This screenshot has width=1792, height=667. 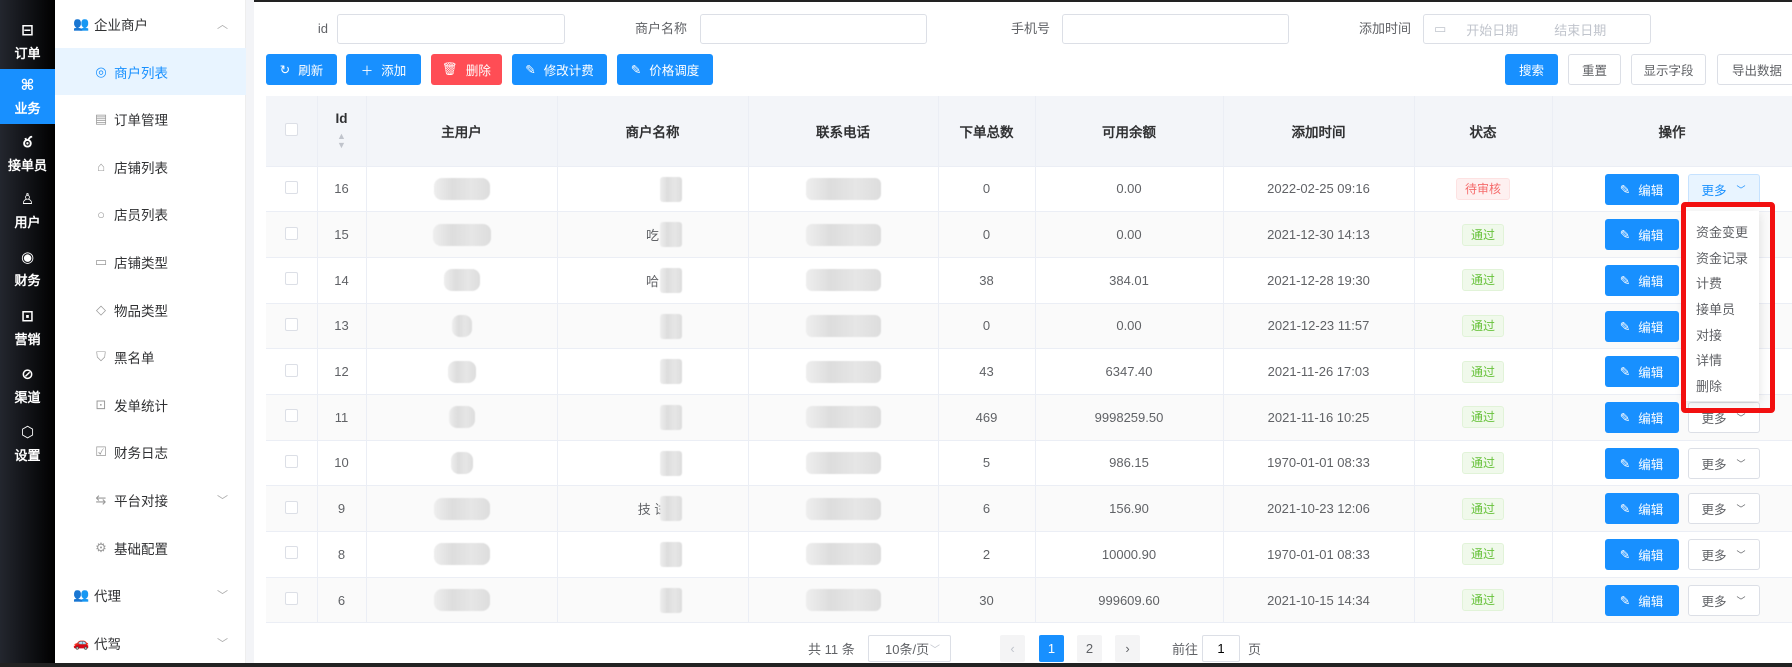 What do you see at coordinates (461, 188) in the screenshot?
I see `redacted-block` at bounding box center [461, 188].